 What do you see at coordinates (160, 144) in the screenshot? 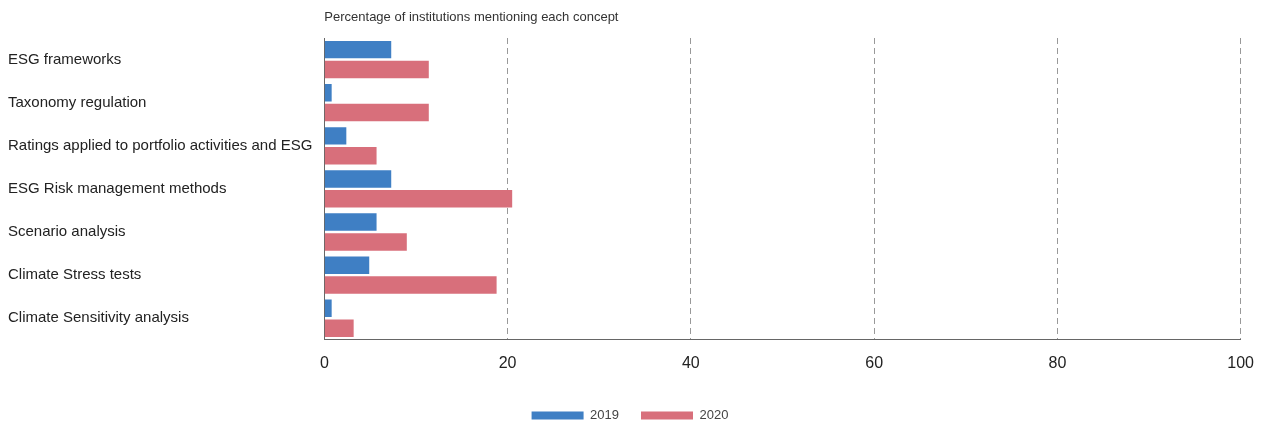
I see `y-tick-label: Ratings applied to portfolio activities and ESG` at bounding box center [160, 144].